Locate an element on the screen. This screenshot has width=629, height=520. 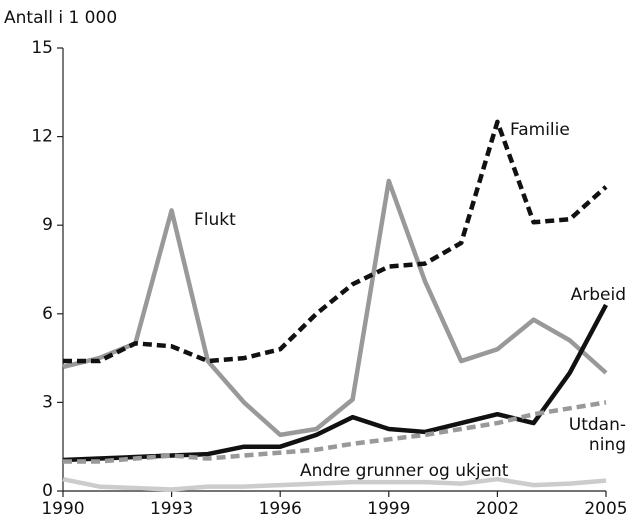
series-label: Flukt is located at coordinates (215, 220).